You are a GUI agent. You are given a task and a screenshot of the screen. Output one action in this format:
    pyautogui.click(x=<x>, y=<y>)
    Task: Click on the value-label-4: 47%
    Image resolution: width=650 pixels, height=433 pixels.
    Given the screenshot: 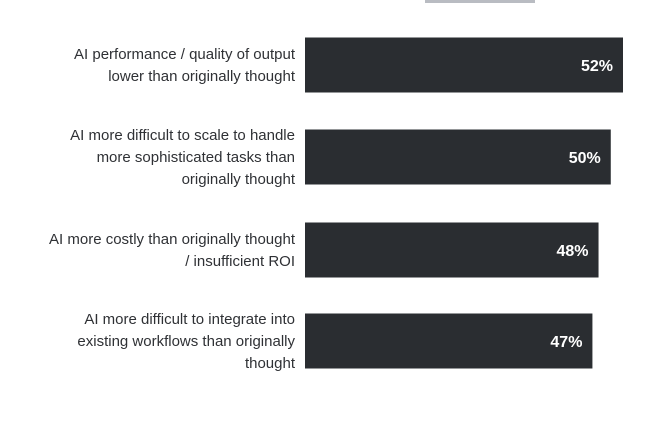 What is the action you would take?
    pyautogui.click(x=566, y=342)
    